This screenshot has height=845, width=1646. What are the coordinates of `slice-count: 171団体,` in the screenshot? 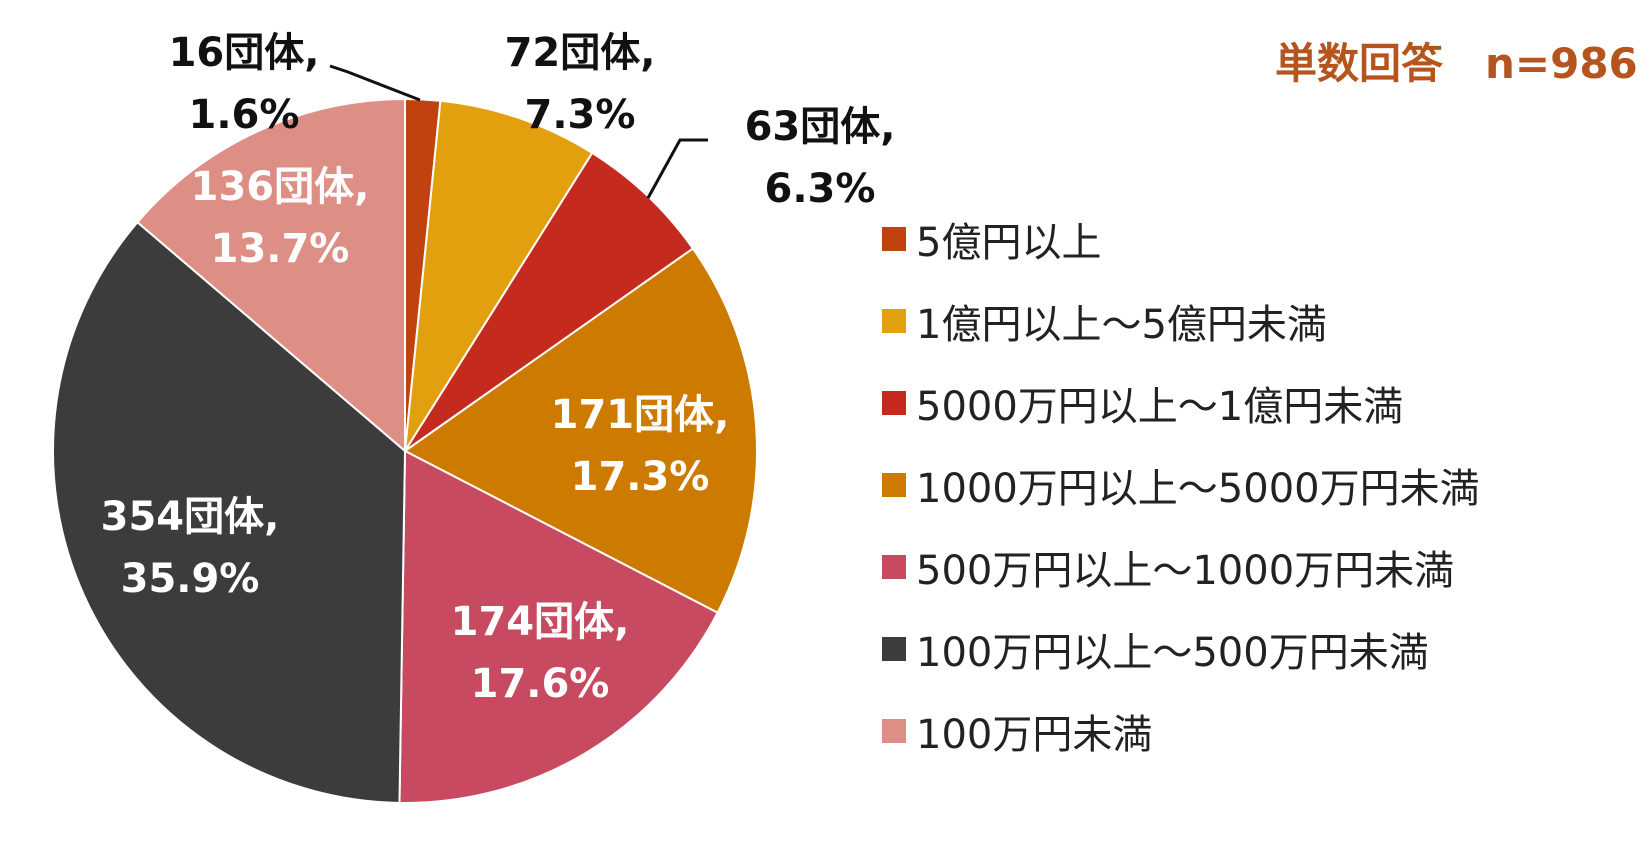 It's located at (640, 415).